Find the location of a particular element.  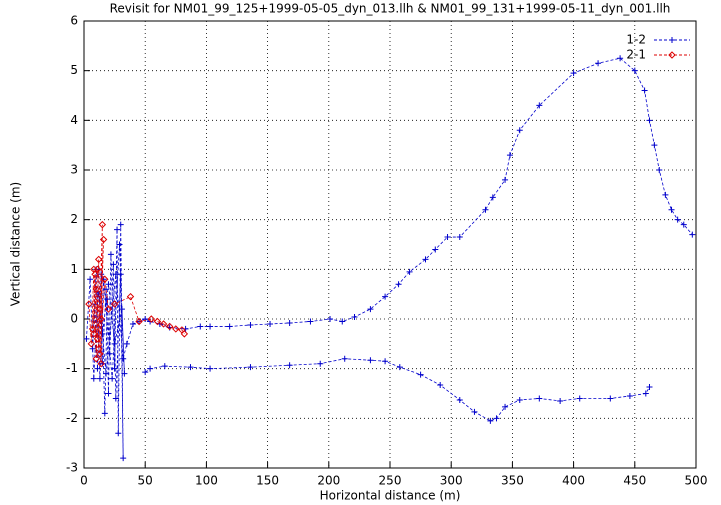

y-tick-label: -2 is located at coordinates (72, 418).